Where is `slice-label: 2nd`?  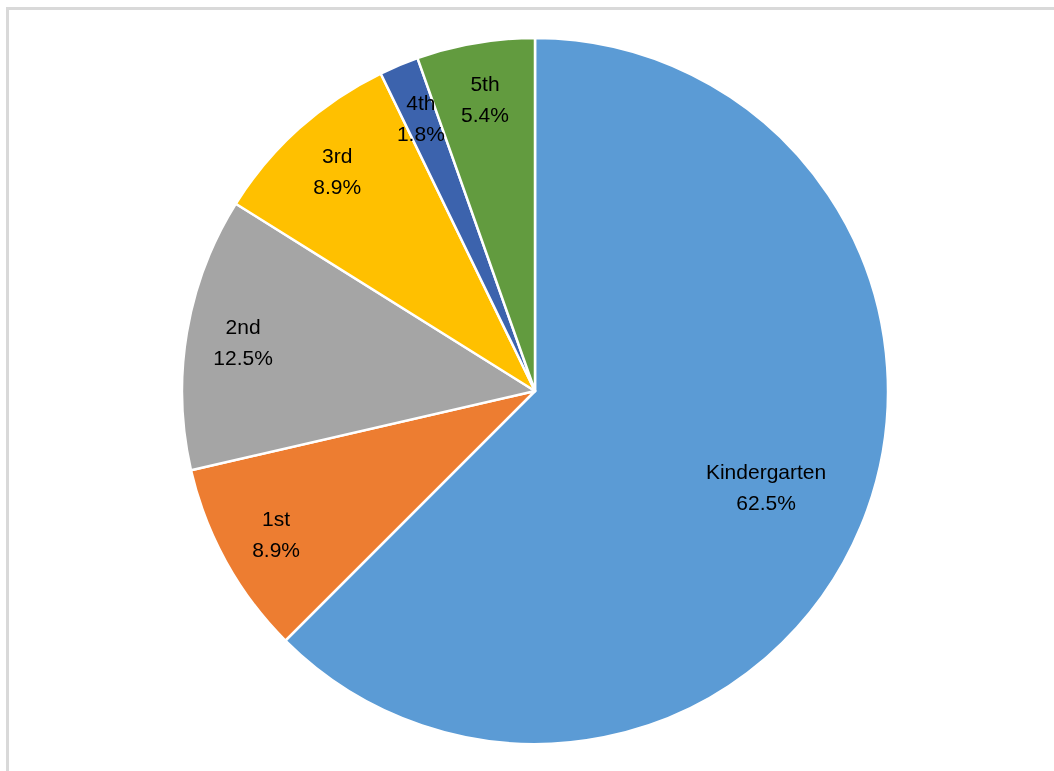 slice-label: 2nd is located at coordinates (243, 326).